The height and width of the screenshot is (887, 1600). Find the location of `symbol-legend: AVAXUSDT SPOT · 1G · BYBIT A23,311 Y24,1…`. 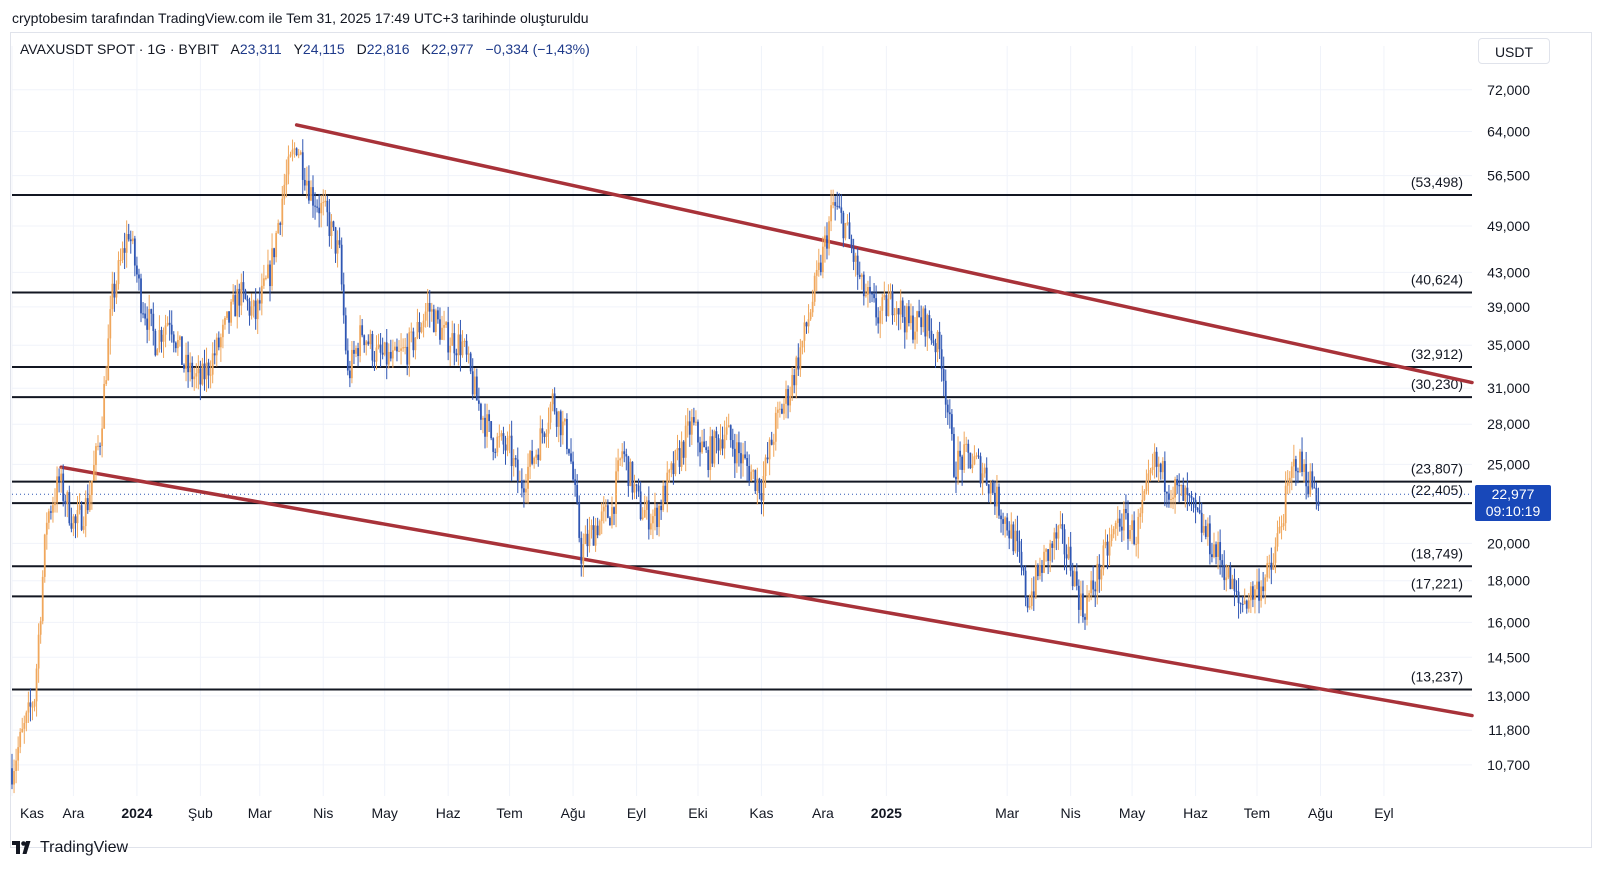

symbol-legend: AVAXUSDT SPOT · 1G · BYBIT A23,311 Y24,1… is located at coordinates (305, 49).